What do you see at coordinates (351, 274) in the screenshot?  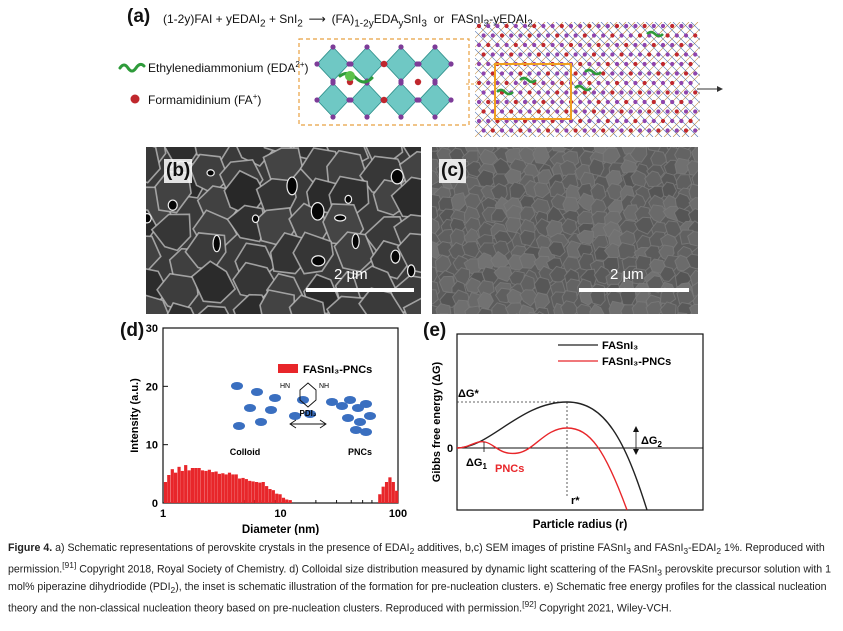 I see `scale-bar-label-b: 2 μm` at bounding box center [351, 274].